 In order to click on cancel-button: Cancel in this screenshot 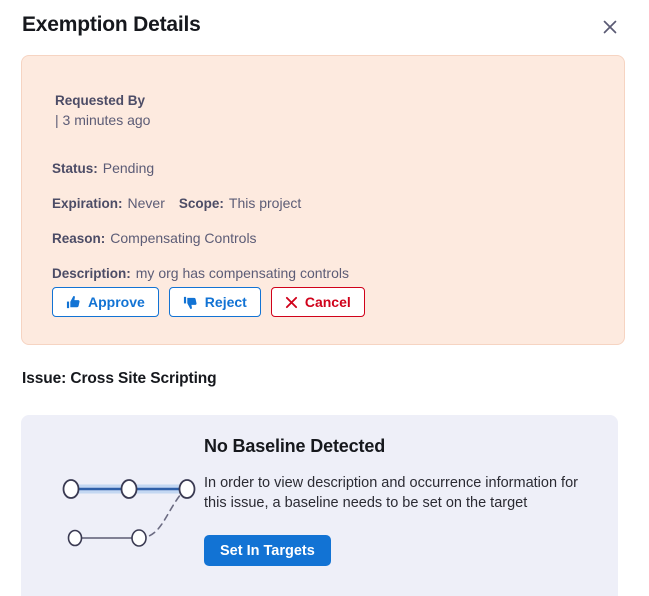, I will do `click(317, 302)`.